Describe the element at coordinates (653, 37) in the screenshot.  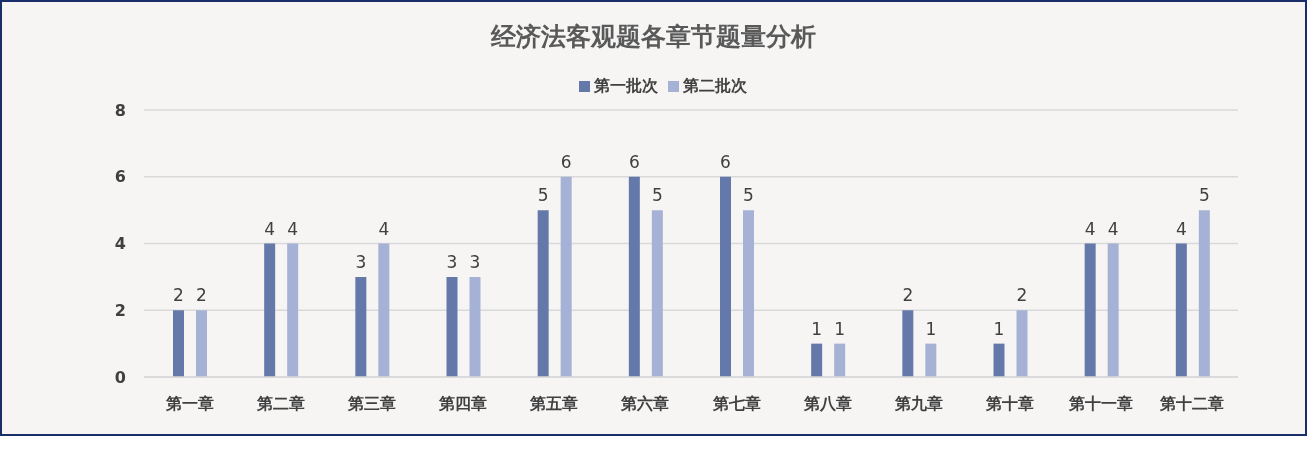
I see `chart-title: 经济法客观题各章节题量分析` at that location.